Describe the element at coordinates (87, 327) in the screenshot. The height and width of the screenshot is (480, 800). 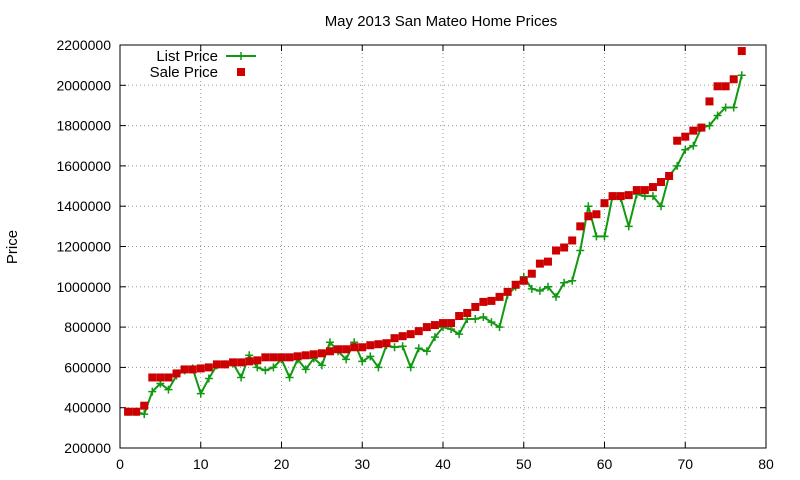
I see `y-tick-label: 800000` at that location.